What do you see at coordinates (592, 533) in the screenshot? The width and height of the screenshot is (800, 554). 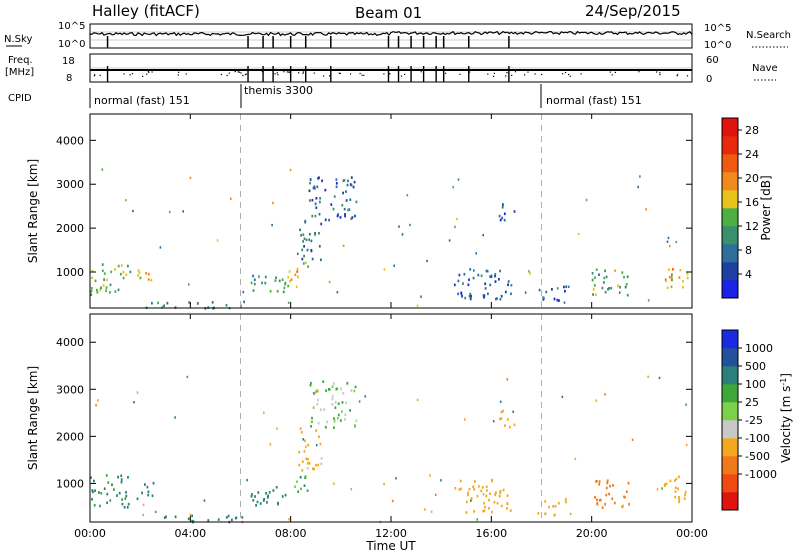 I see `x-tick-label: 20:00` at bounding box center [592, 533].